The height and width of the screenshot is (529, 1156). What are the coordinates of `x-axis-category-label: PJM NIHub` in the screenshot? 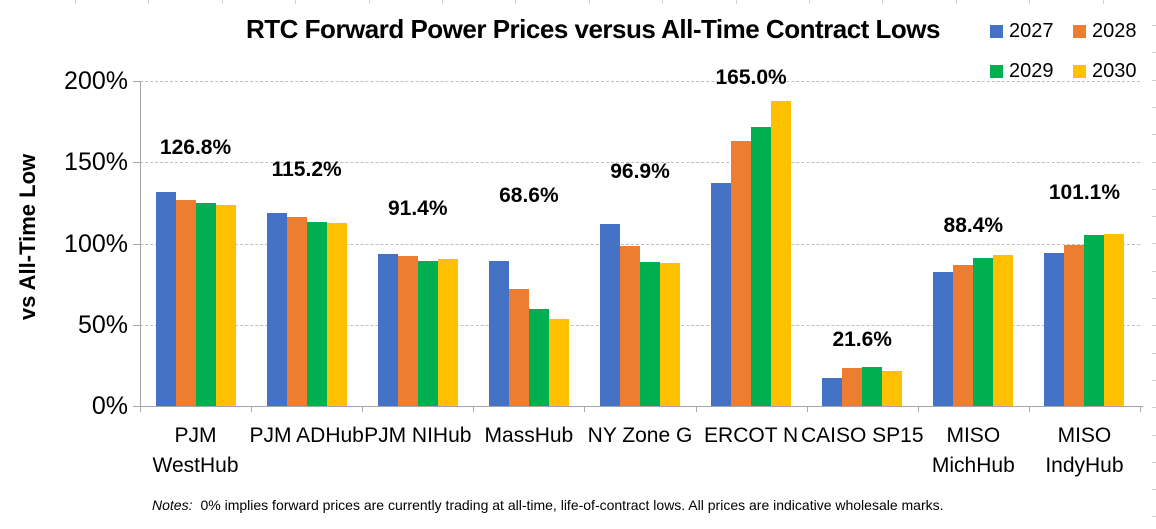 It's located at (418, 435).